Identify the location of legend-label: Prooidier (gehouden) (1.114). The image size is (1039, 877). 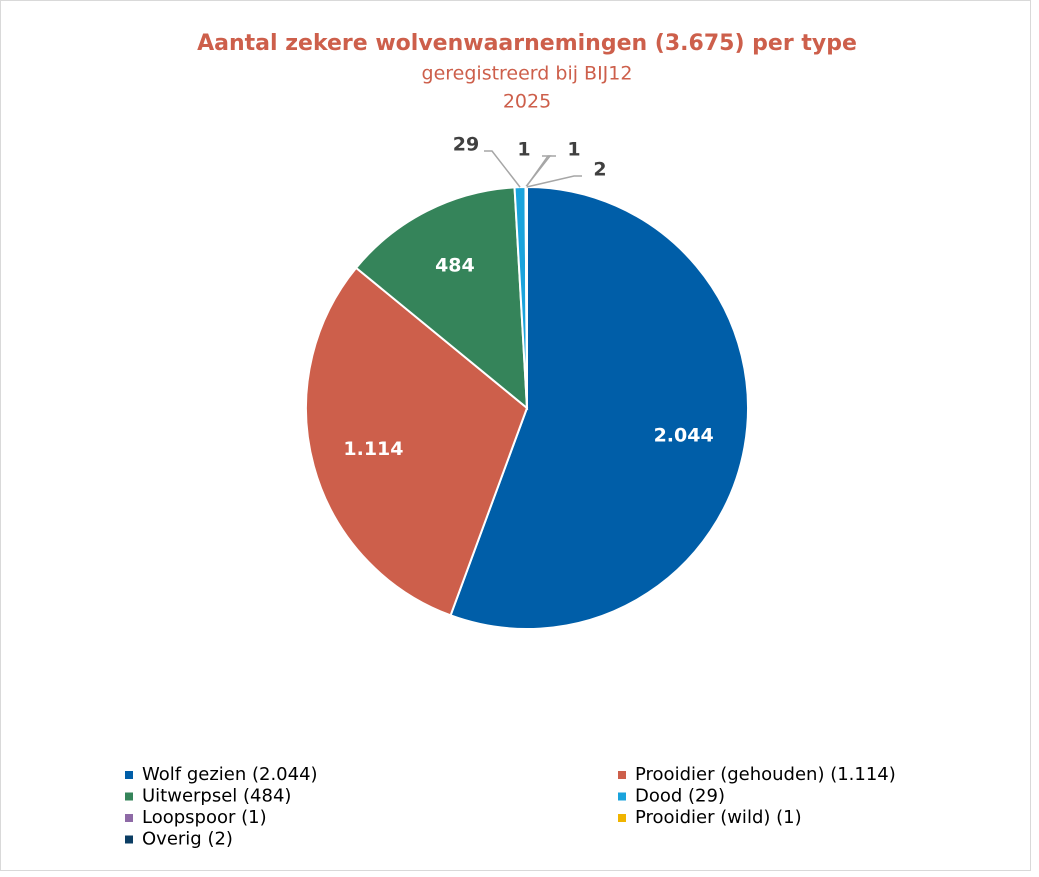
(765, 774).